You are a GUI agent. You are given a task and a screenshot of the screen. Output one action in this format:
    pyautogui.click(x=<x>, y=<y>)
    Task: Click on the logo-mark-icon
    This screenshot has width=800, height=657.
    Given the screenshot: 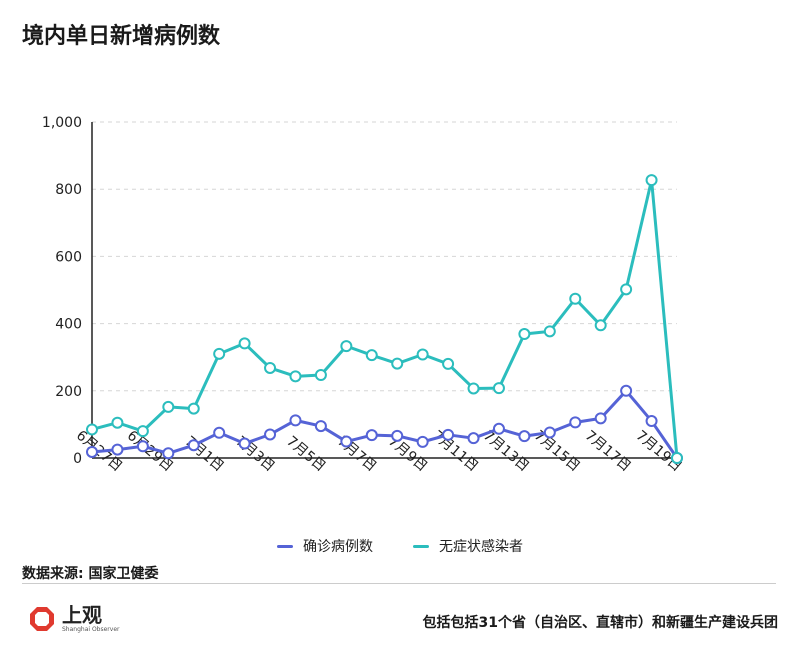 What is the action you would take?
    pyautogui.click(x=42, y=619)
    